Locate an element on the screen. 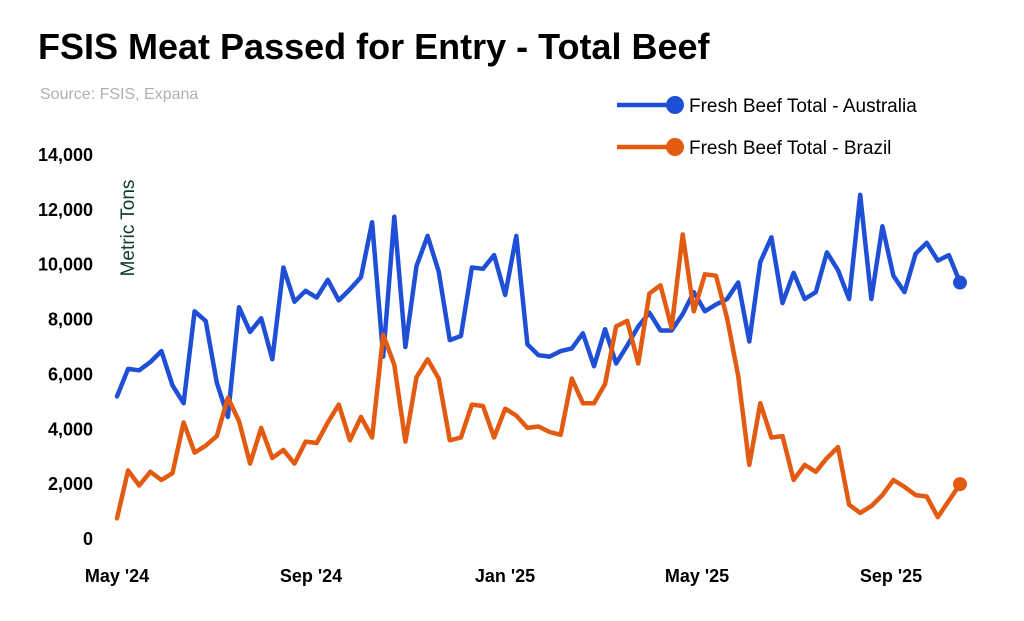 Image resolution: width=1024 pixels, height=621 pixels. x-axis-ticks: May '24 Sep '24 Jan '25 May '25 Sep '25 is located at coordinates (503, 576).